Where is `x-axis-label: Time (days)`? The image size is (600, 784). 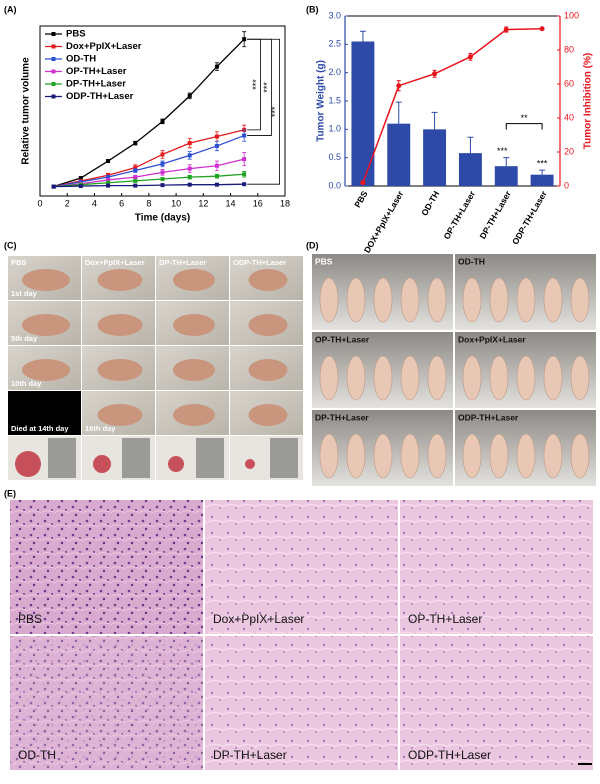 x-axis-label: Time (days) is located at coordinates (162, 218).